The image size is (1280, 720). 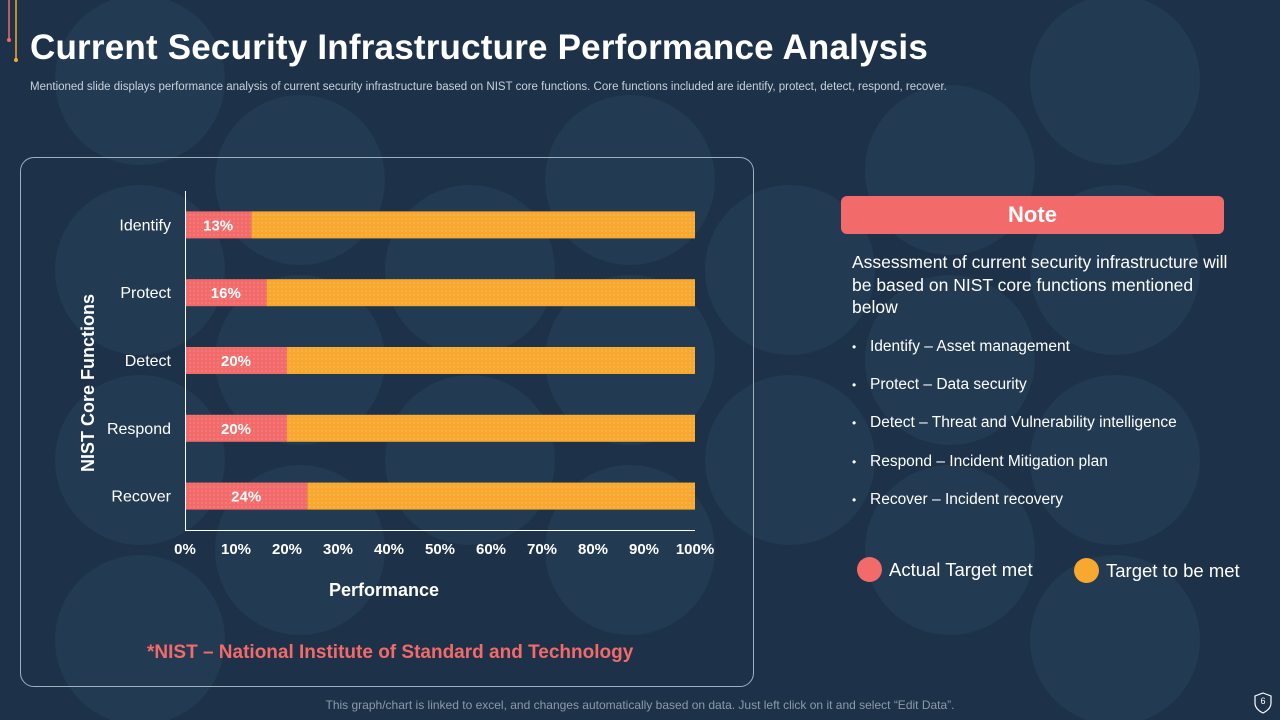 I want to click on list-item: • Respond – Incident Mitigation plan, so click(x=1014, y=471).